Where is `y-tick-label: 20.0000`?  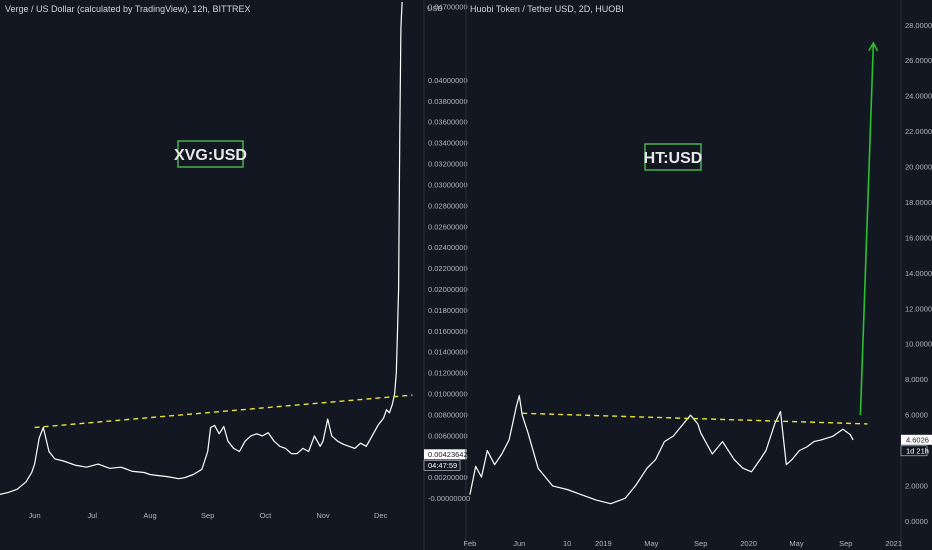 y-tick-label: 20.0000 is located at coordinates (918, 167).